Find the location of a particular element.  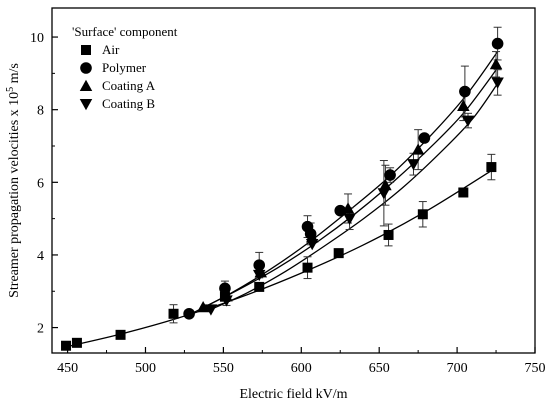

y-tick-label: 2 is located at coordinates (40, 329).